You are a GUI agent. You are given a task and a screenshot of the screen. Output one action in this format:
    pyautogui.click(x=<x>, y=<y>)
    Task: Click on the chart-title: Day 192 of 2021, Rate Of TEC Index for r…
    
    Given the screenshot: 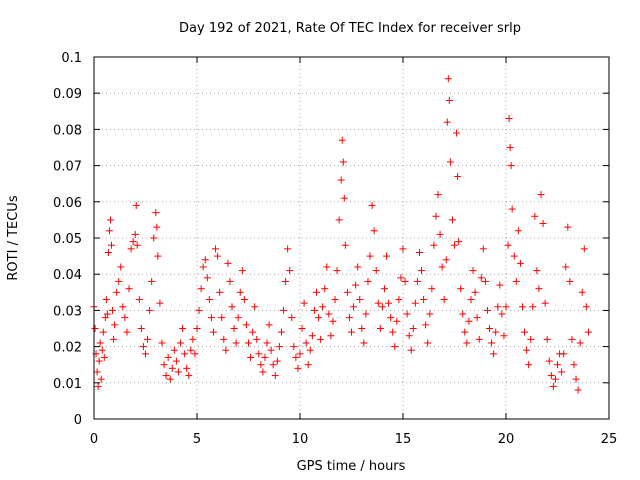 What is the action you would take?
    pyautogui.click(x=350, y=28)
    